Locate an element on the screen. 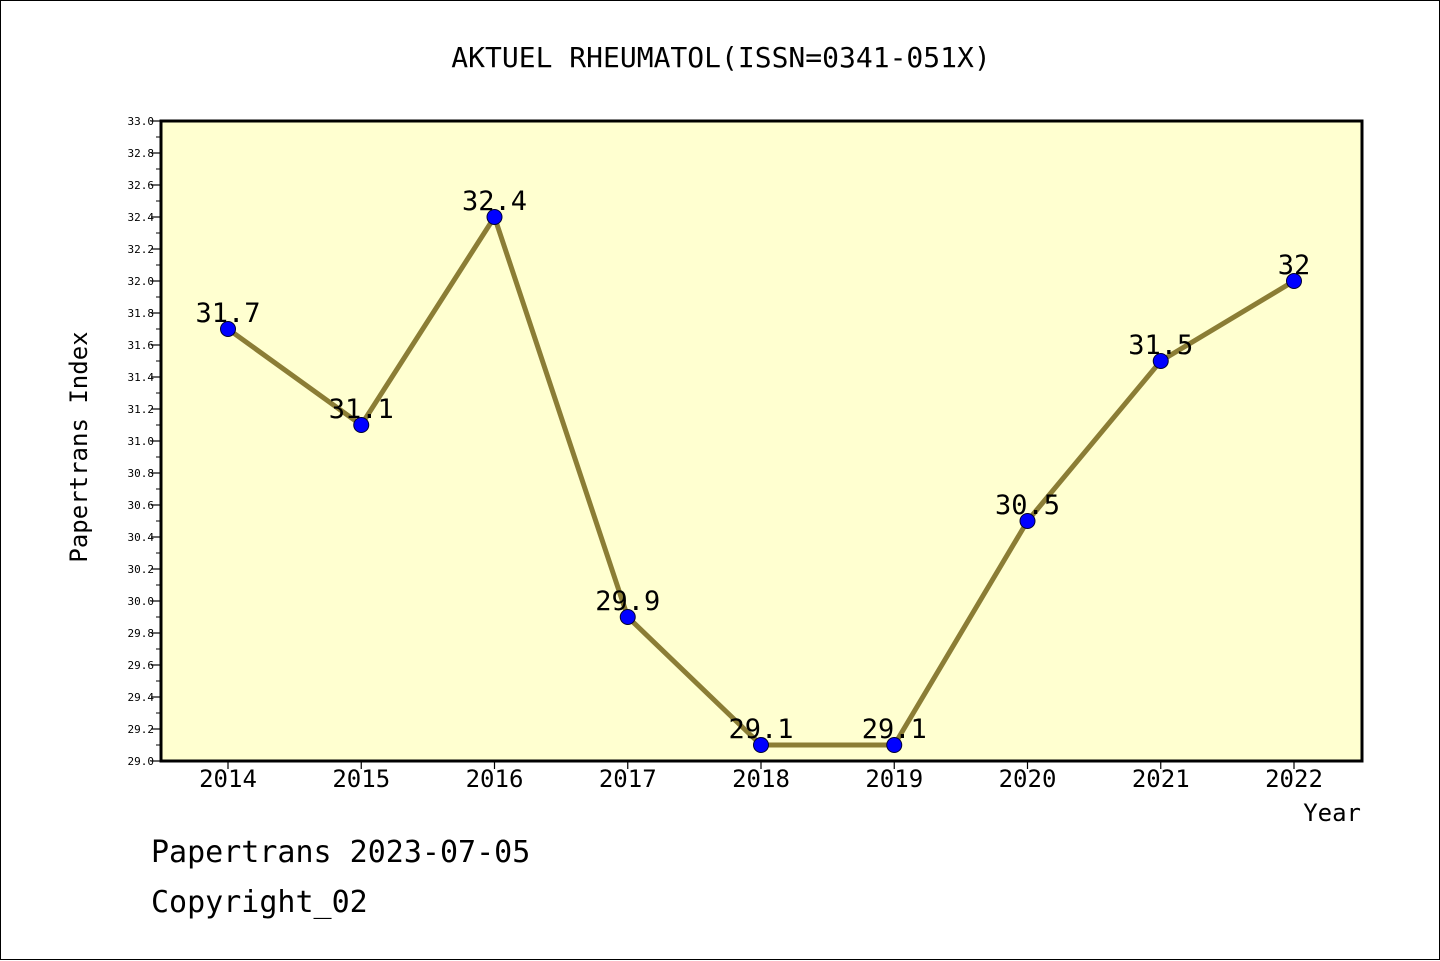 The image size is (1440, 961). x-tick-label: 2018 is located at coordinates (761, 779).